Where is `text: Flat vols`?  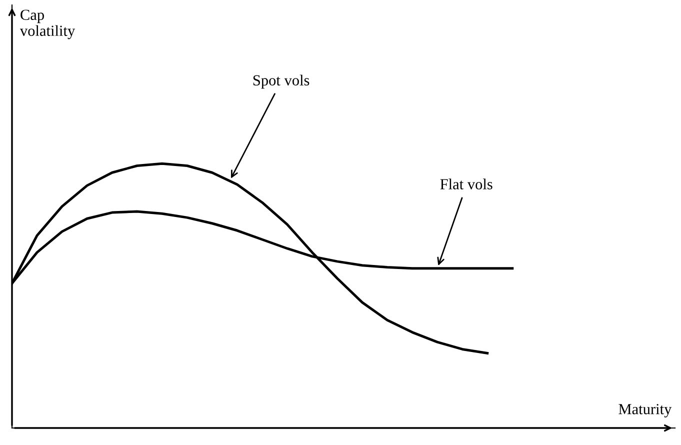
text: Flat vols is located at coordinates (466, 184).